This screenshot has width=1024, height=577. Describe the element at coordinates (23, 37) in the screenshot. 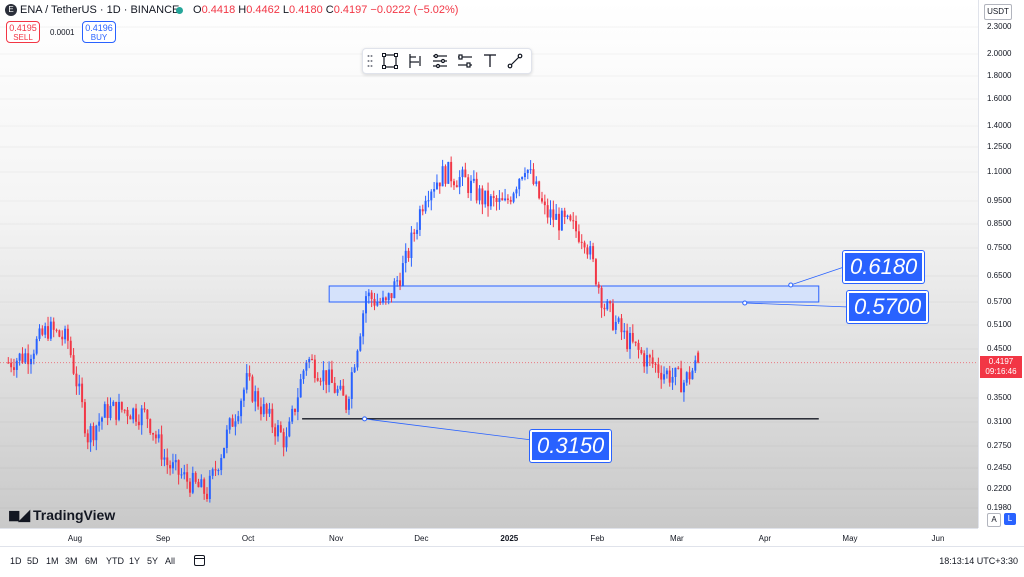

I see `sell-label: SELL` at that location.